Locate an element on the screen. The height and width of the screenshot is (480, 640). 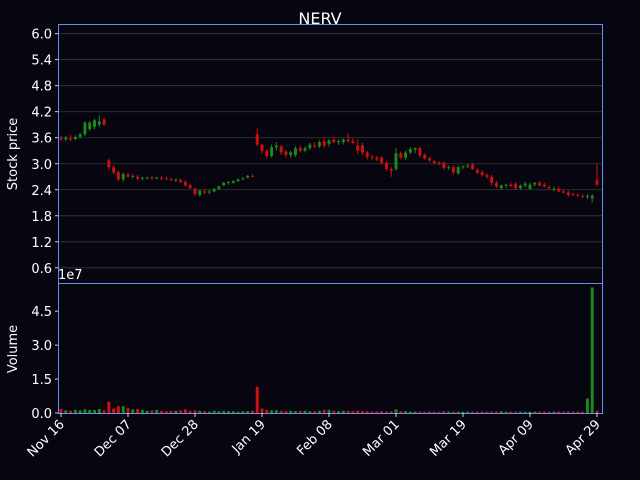
volume-tick-label: 4.5 is located at coordinates (41, 312).